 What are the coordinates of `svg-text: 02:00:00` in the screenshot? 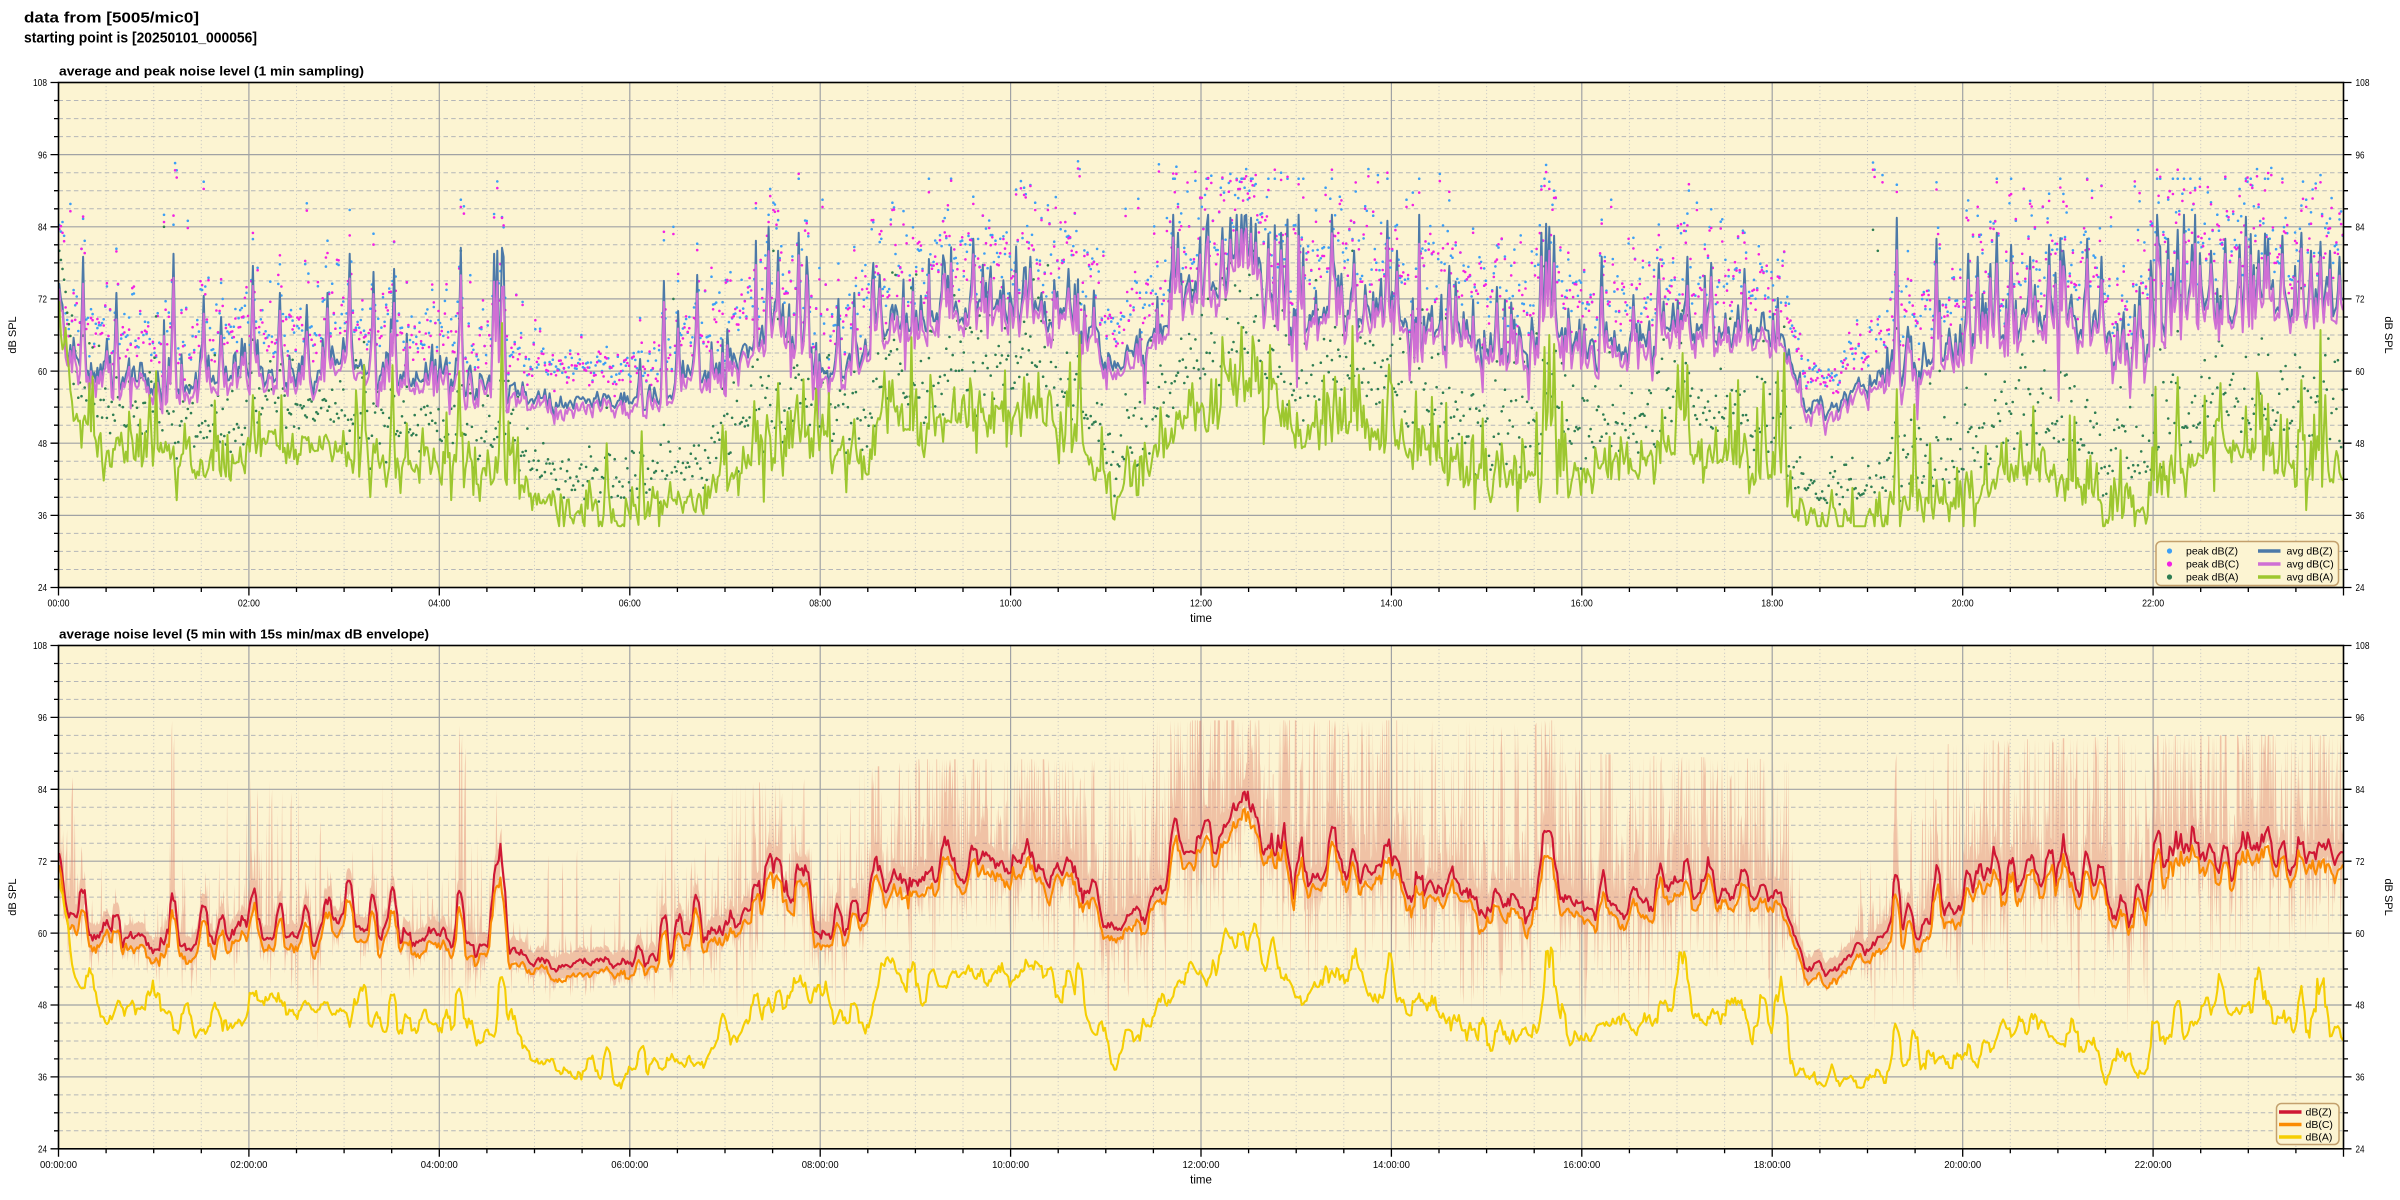 It's located at (248, 1165).